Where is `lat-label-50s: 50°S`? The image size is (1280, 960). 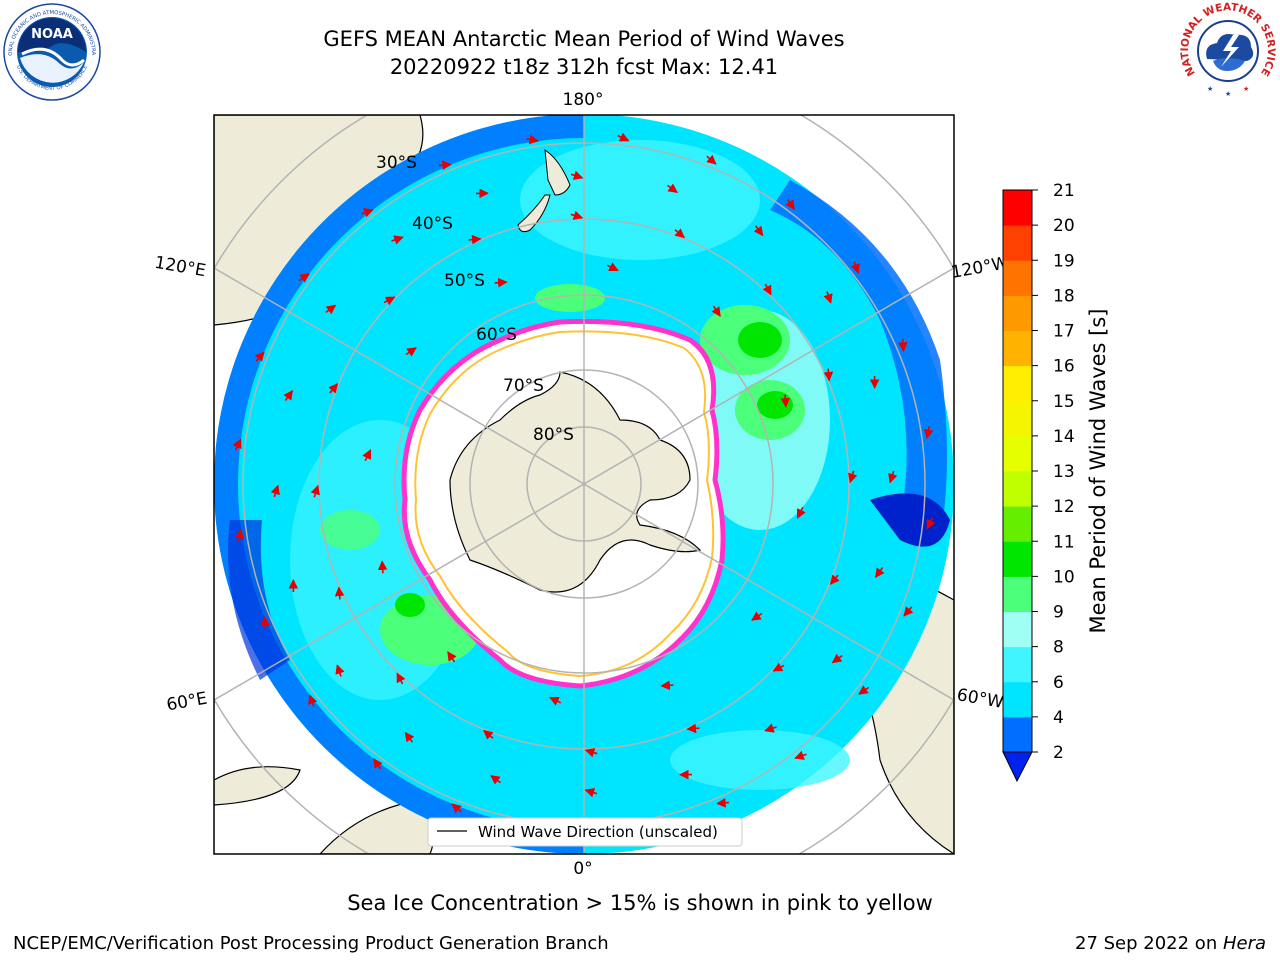
lat-label-50s: 50°S is located at coordinates (464, 281).